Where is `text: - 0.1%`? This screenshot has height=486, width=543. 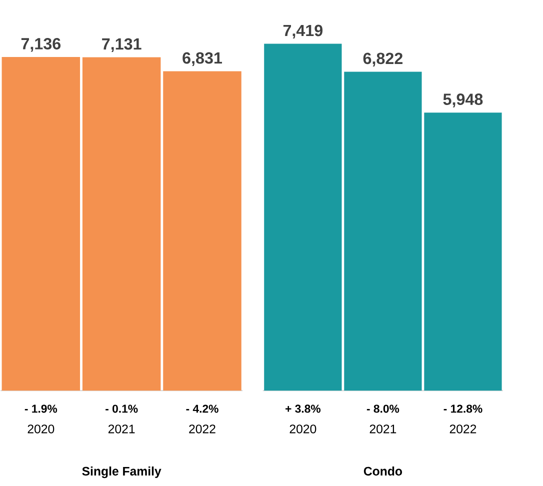
text: - 0.1% is located at coordinates (122, 408).